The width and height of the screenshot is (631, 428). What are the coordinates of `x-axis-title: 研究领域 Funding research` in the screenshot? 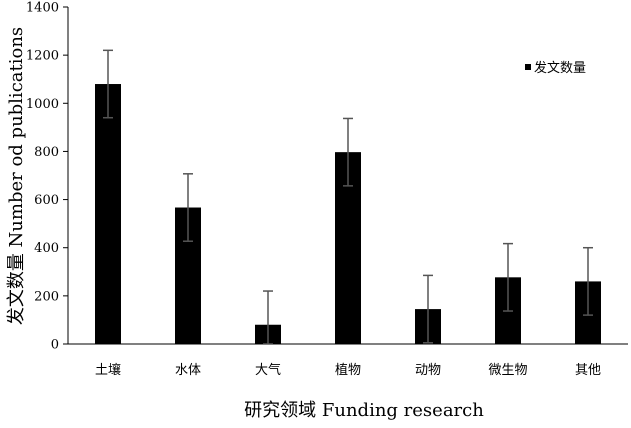 It's located at (364, 410).